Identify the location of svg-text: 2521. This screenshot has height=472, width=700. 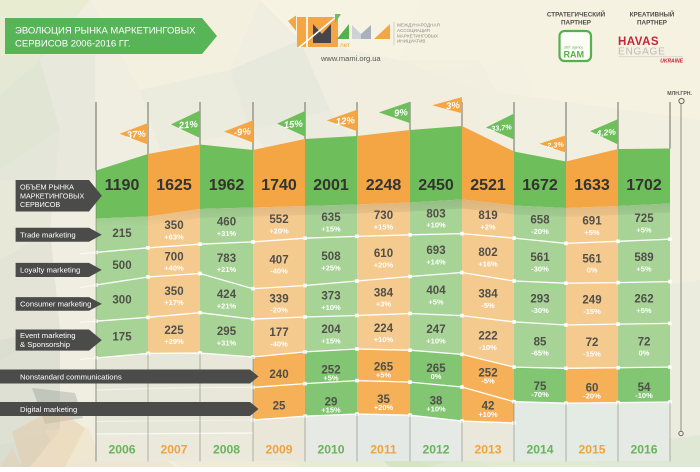
(488, 185).